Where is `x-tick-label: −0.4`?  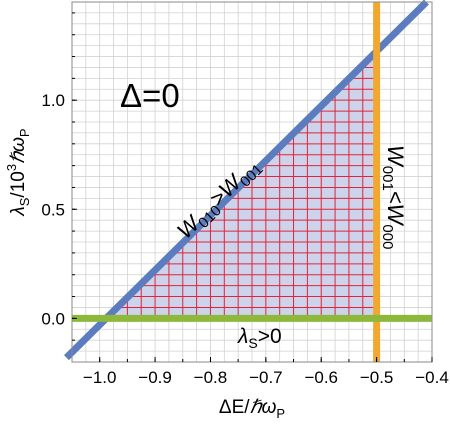
x-tick-label: −0.4 is located at coordinates (432, 377).